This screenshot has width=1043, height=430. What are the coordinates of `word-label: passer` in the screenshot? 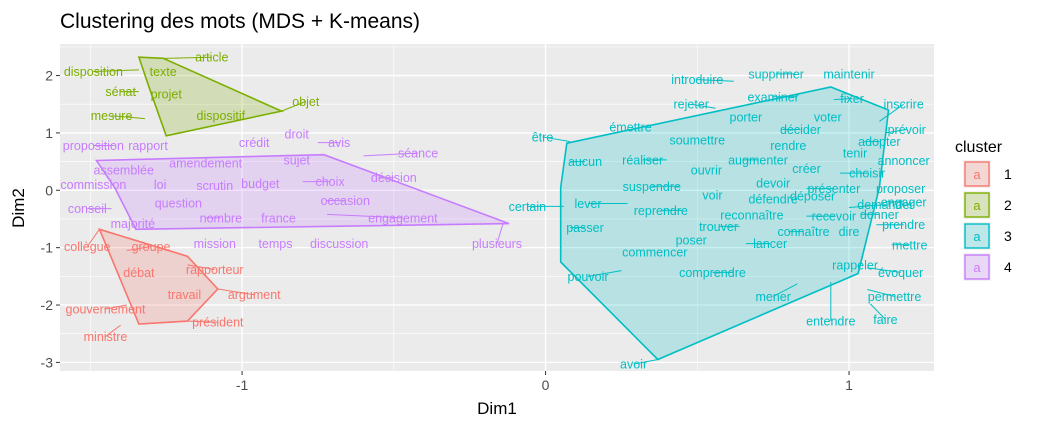 It's located at (585, 228).